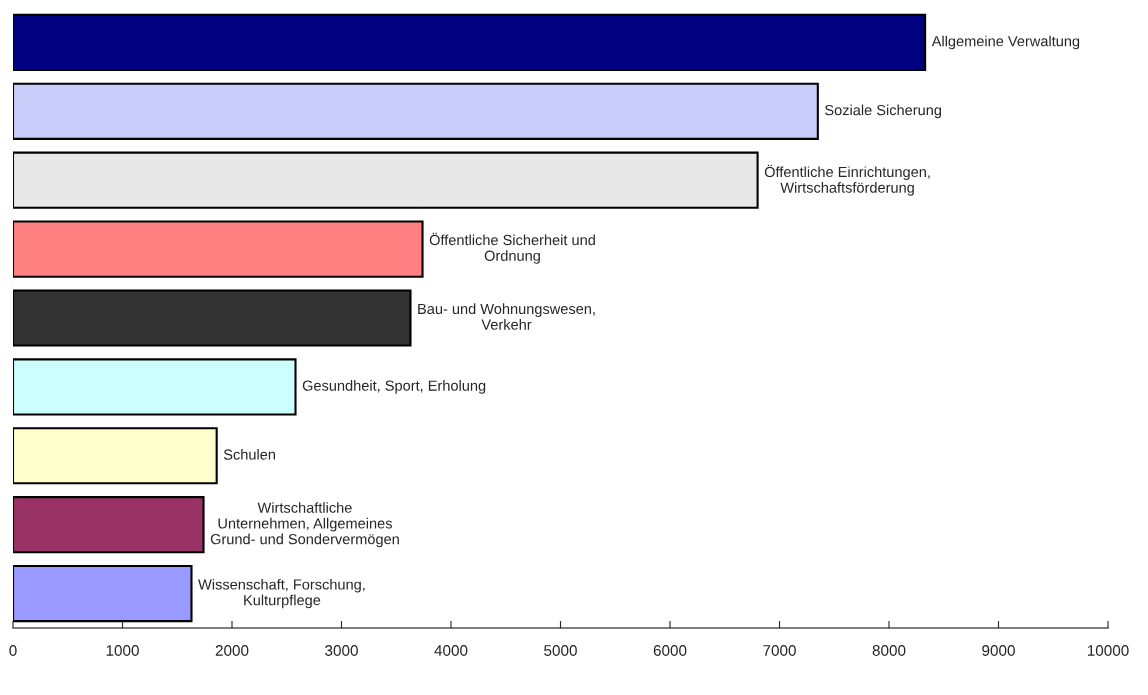 The width and height of the screenshot is (1148, 695). What do you see at coordinates (506, 316) in the screenshot?
I see `y-tick-label: Bau- und Wohnungswesen, Verkehr` at bounding box center [506, 316].